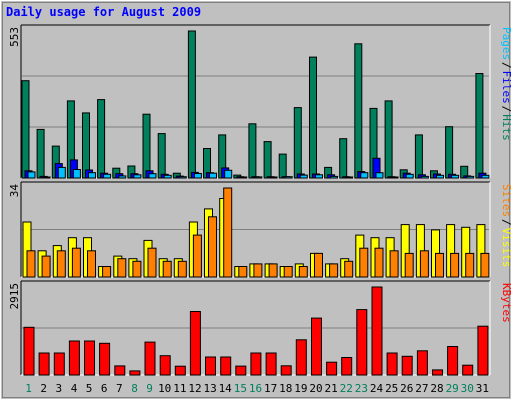  What do you see at coordinates (58, 388) in the screenshot?
I see `x-tick-label-day-3: 3` at bounding box center [58, 388].